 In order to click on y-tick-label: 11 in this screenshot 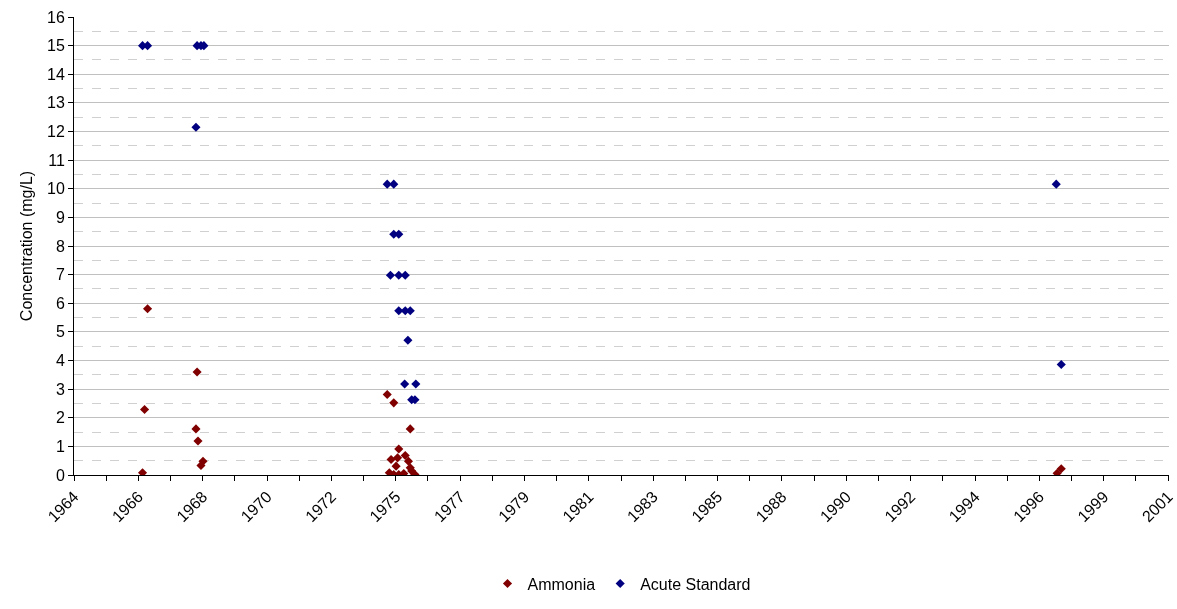, I will do `click(56, 160)`.